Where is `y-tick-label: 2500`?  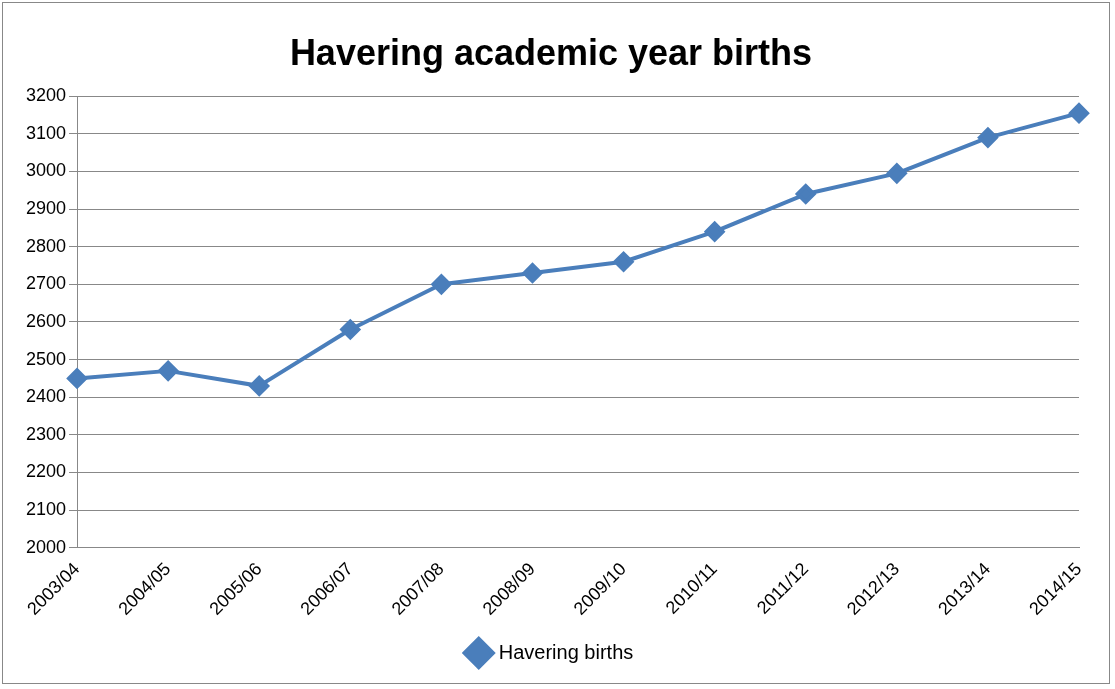
y-tick-label: 2500 is located at coordinates (46, 358).